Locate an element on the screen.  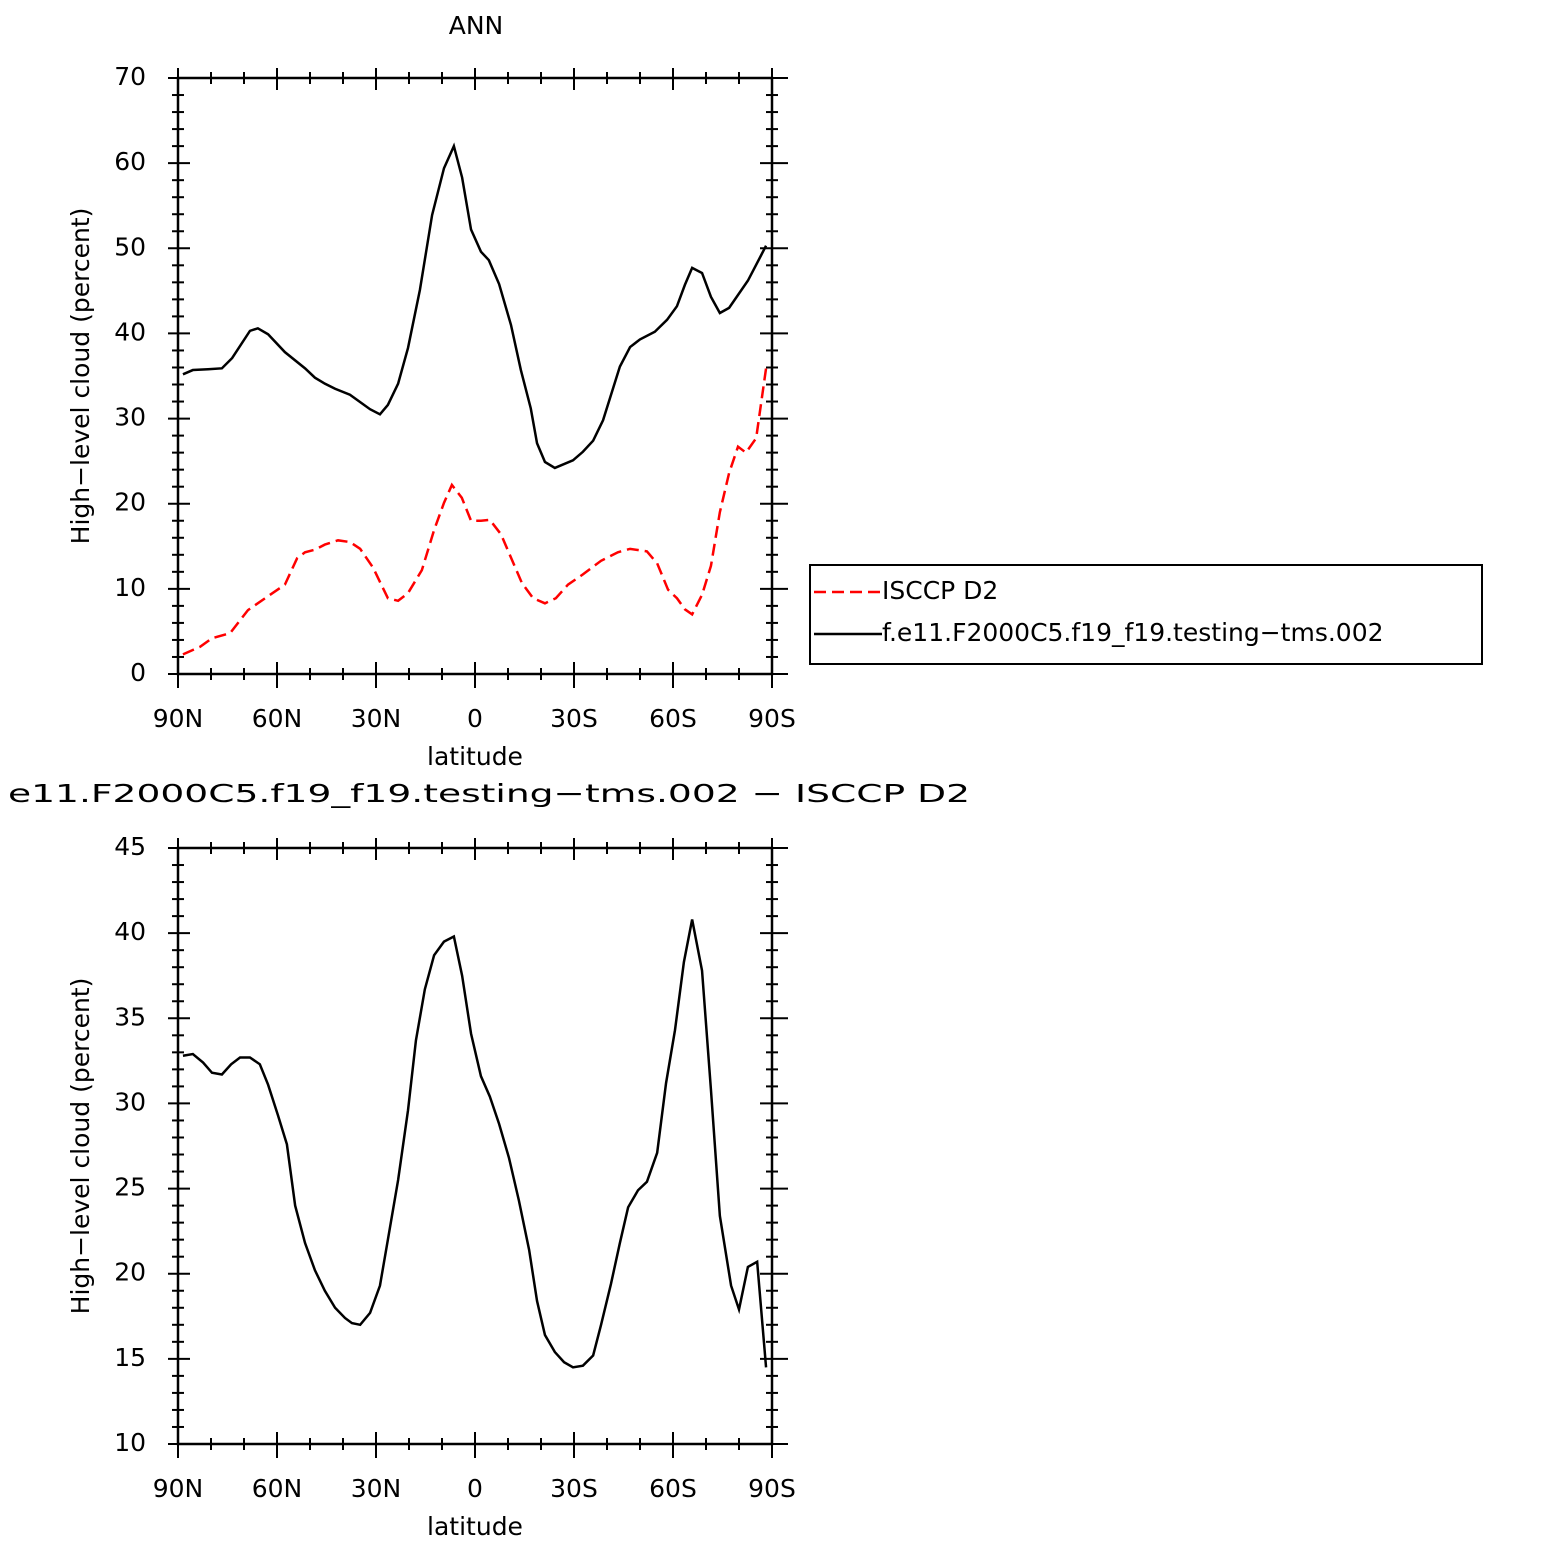
chart-title: ANN is located at coordinates (476, 25).